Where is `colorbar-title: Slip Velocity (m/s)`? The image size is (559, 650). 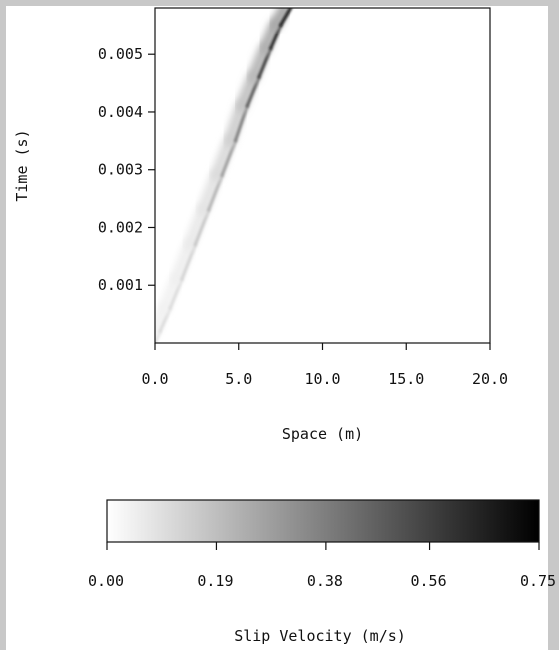
colorbar-title: Slip Velocity (m/s) is located at coordinates (320, 636).